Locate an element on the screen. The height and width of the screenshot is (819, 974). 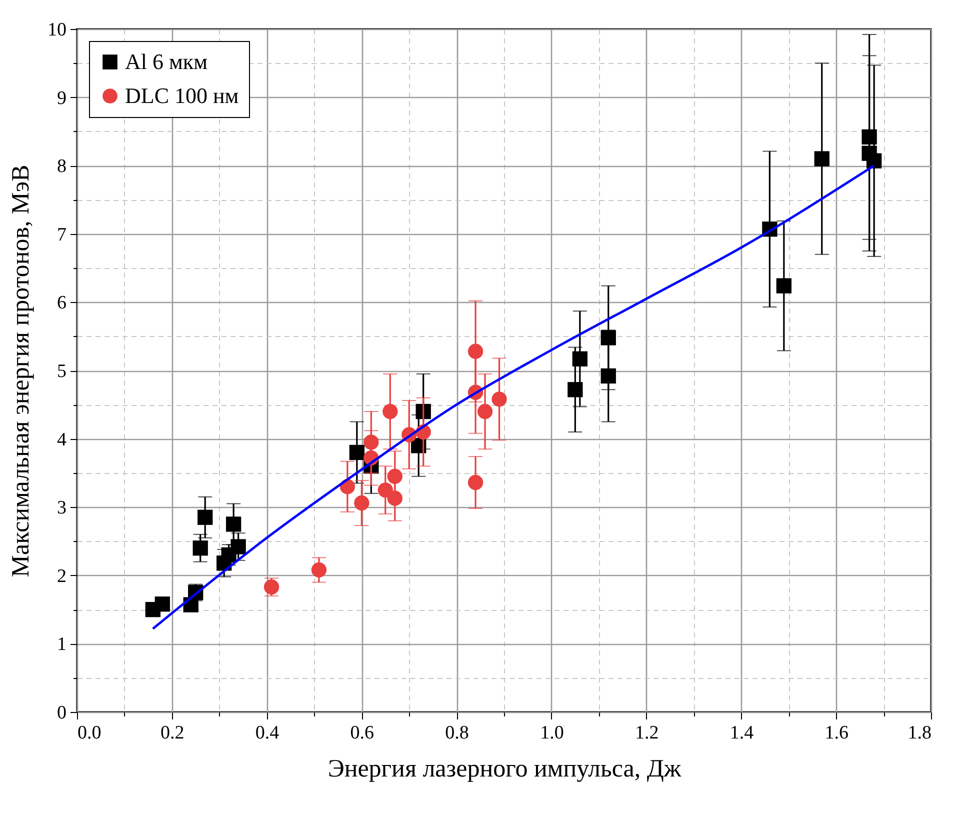
x-tick-label: 0.4 is located at coordinates (267, 733).